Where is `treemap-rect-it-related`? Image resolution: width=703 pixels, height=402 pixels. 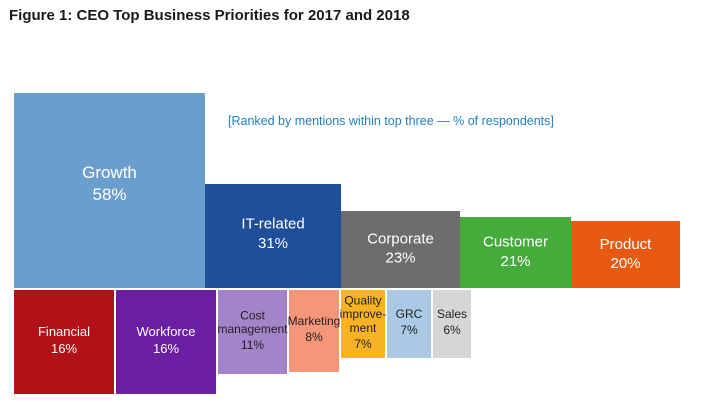 treemap-rect-it-related is located at coordinates (273, 236).